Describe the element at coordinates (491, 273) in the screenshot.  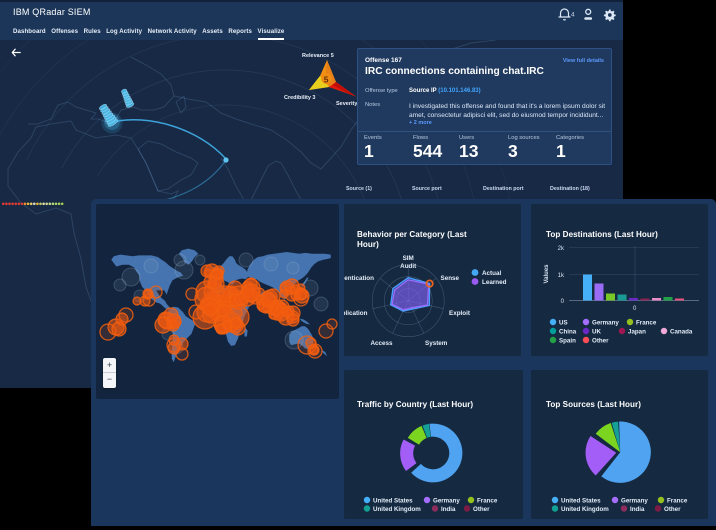
I see `svg-text: Actual` at that location.